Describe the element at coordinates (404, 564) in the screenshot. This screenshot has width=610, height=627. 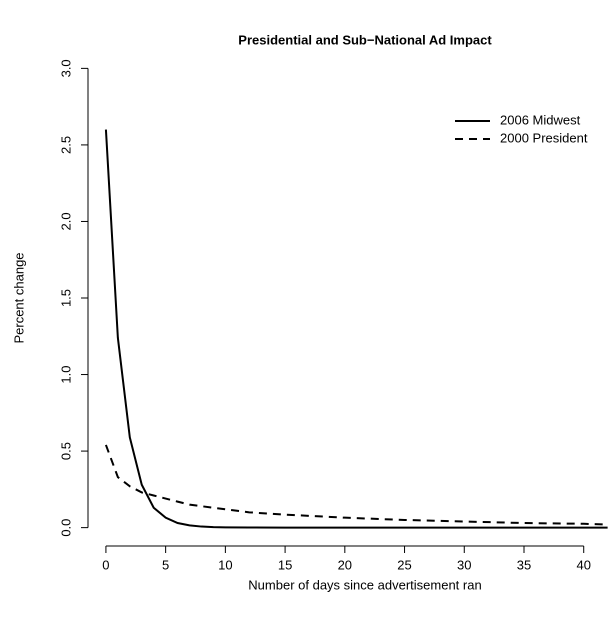
I see `x-tick-label: 25` at that location.